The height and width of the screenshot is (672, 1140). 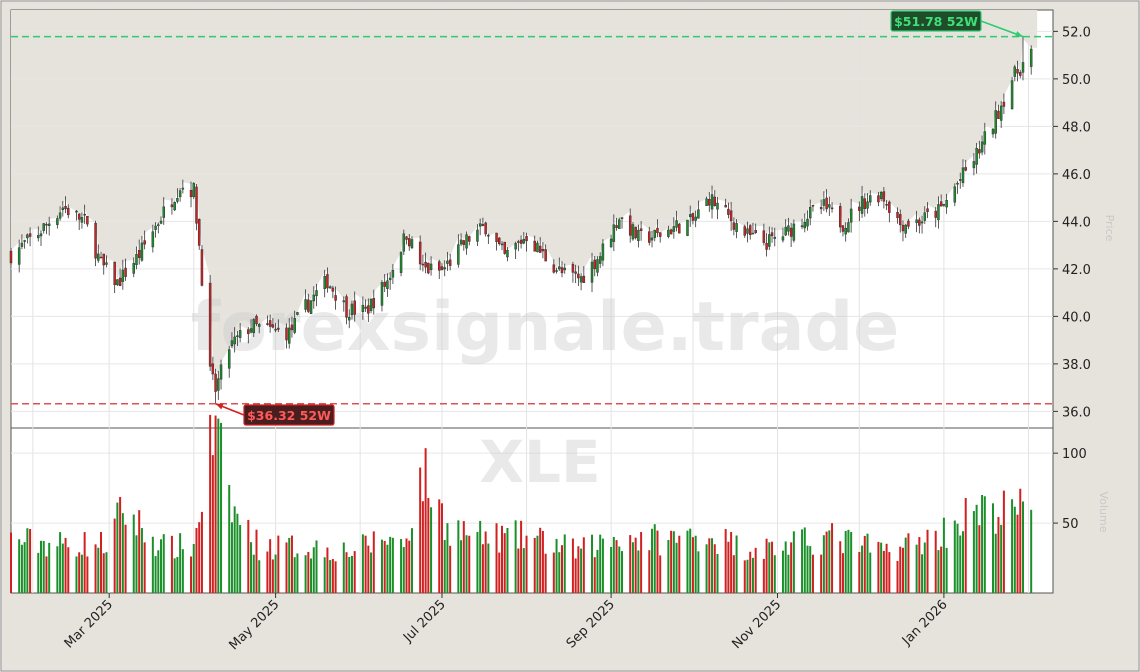 I want to click on high-annotation-arrow-head, so click(x=1019, y=34).